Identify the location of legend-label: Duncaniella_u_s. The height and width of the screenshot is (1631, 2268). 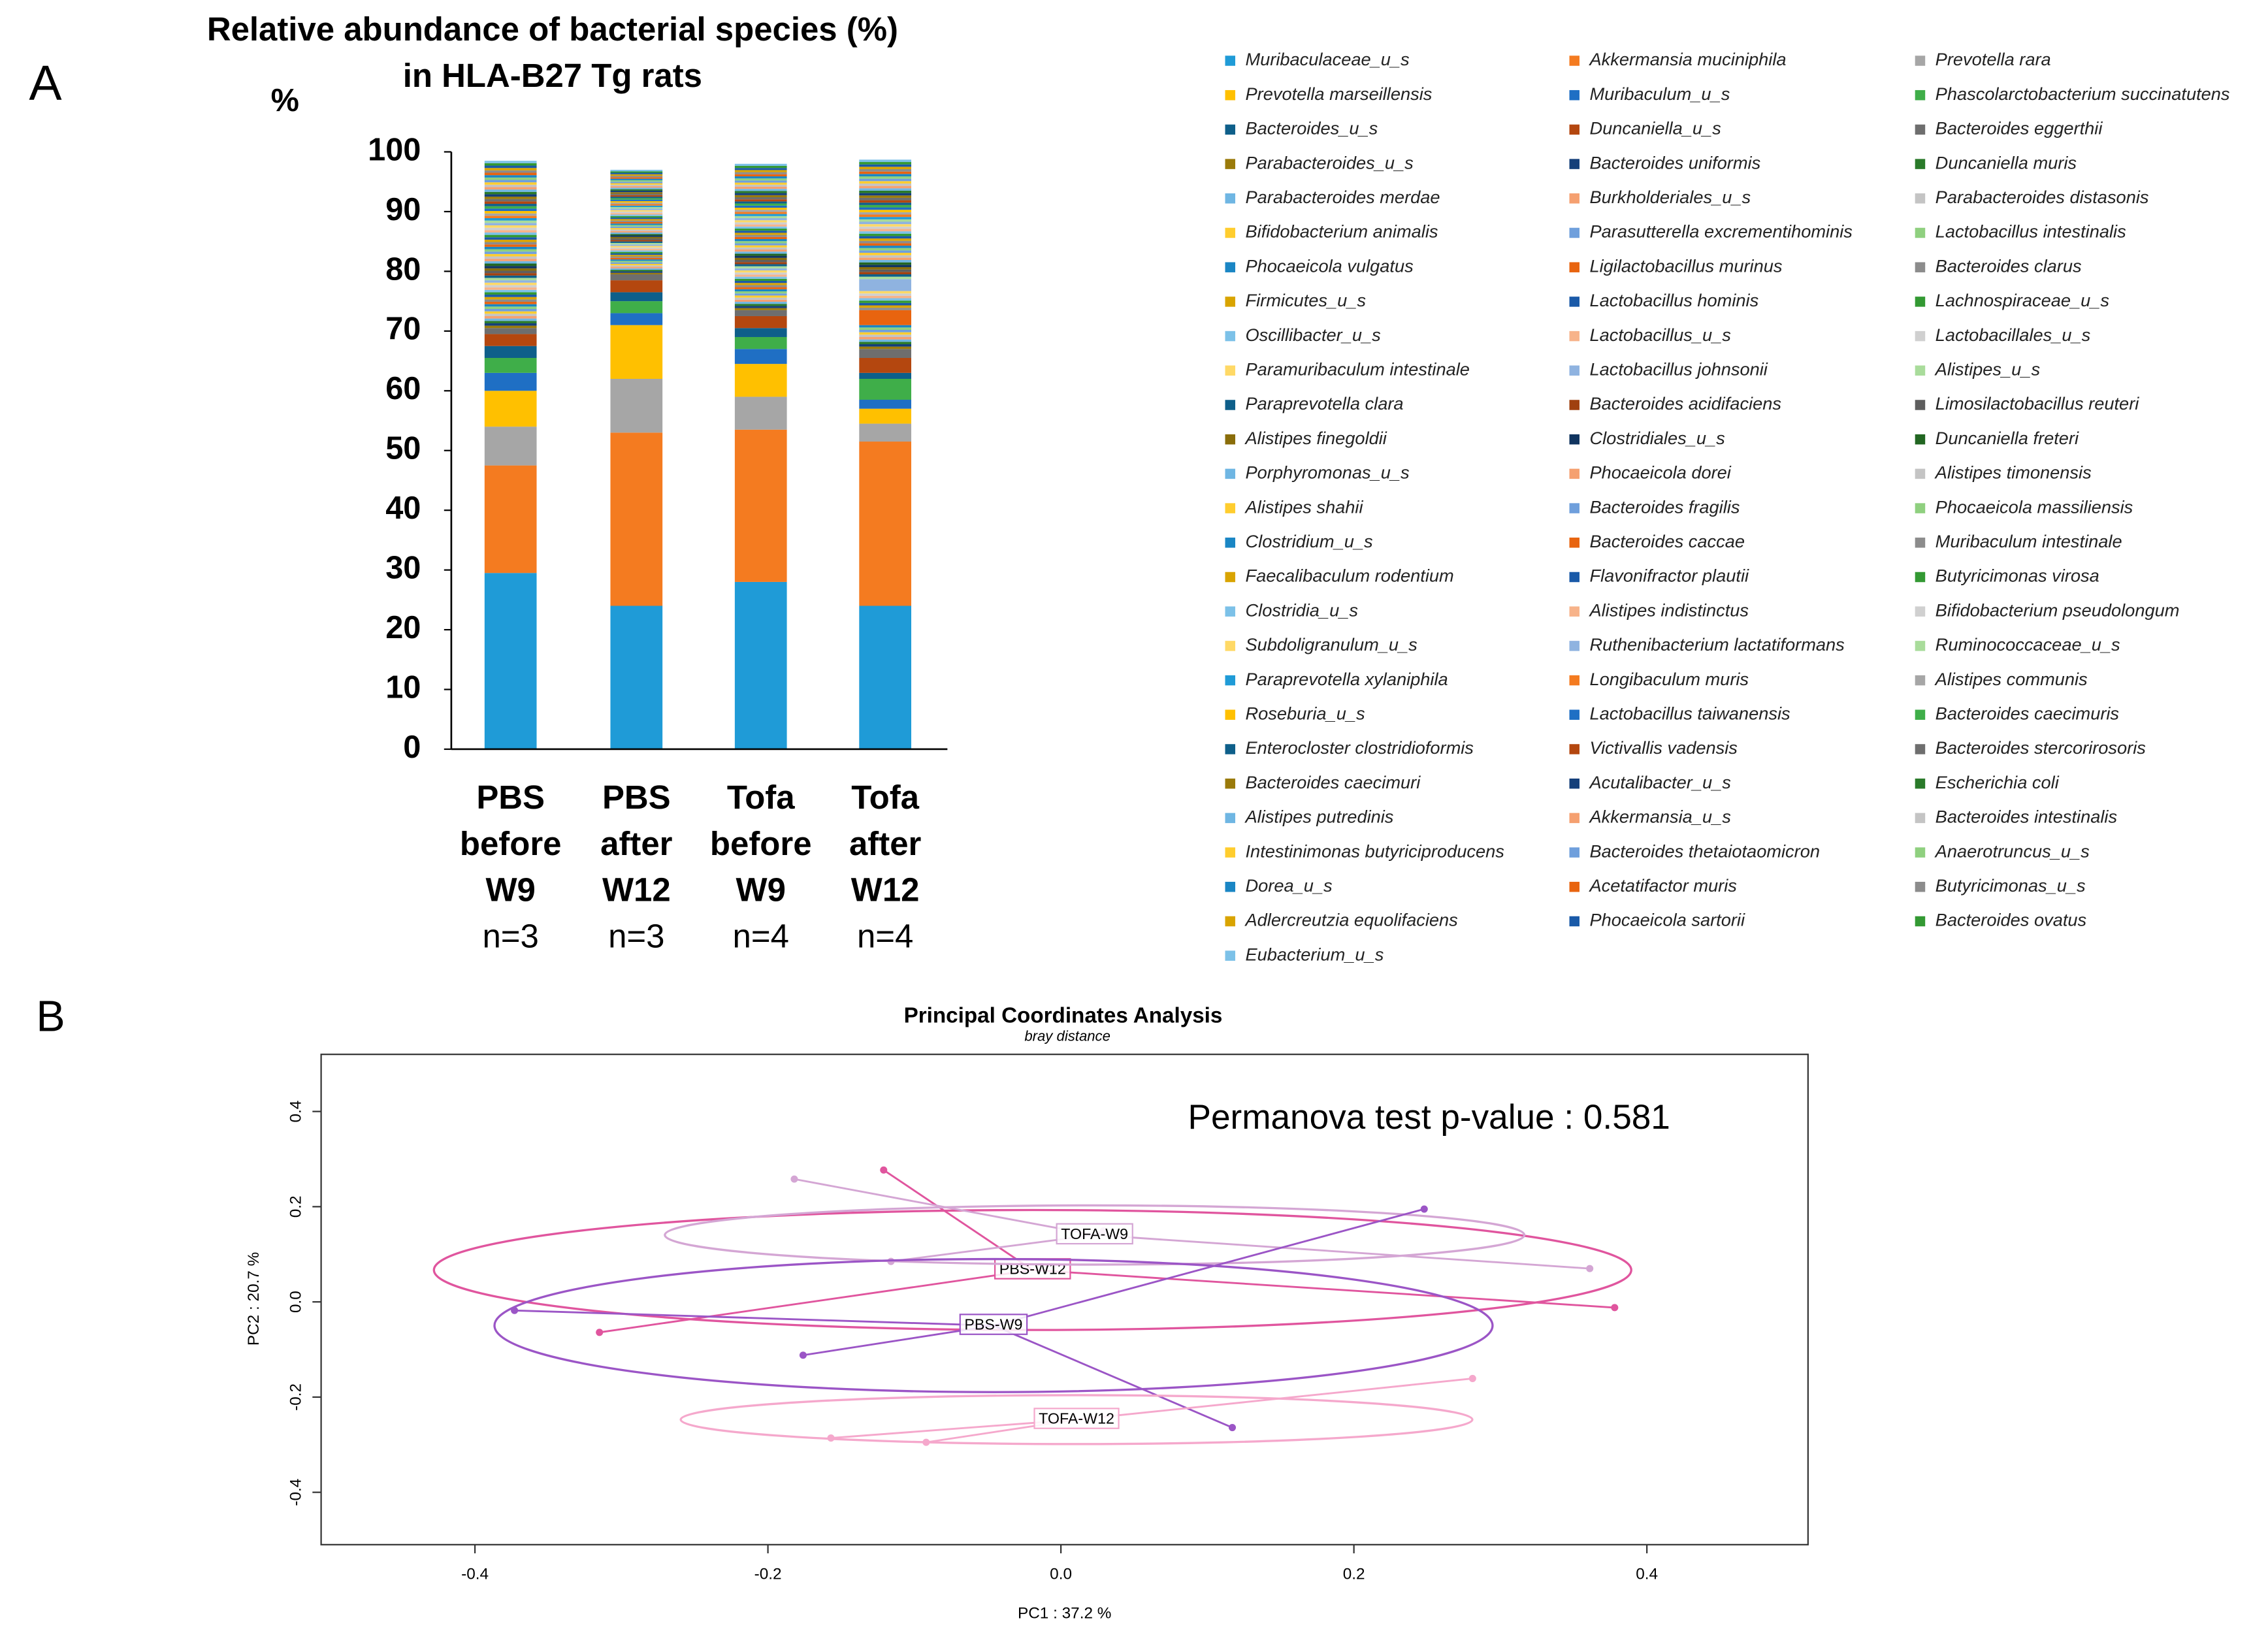
(1655, 128).